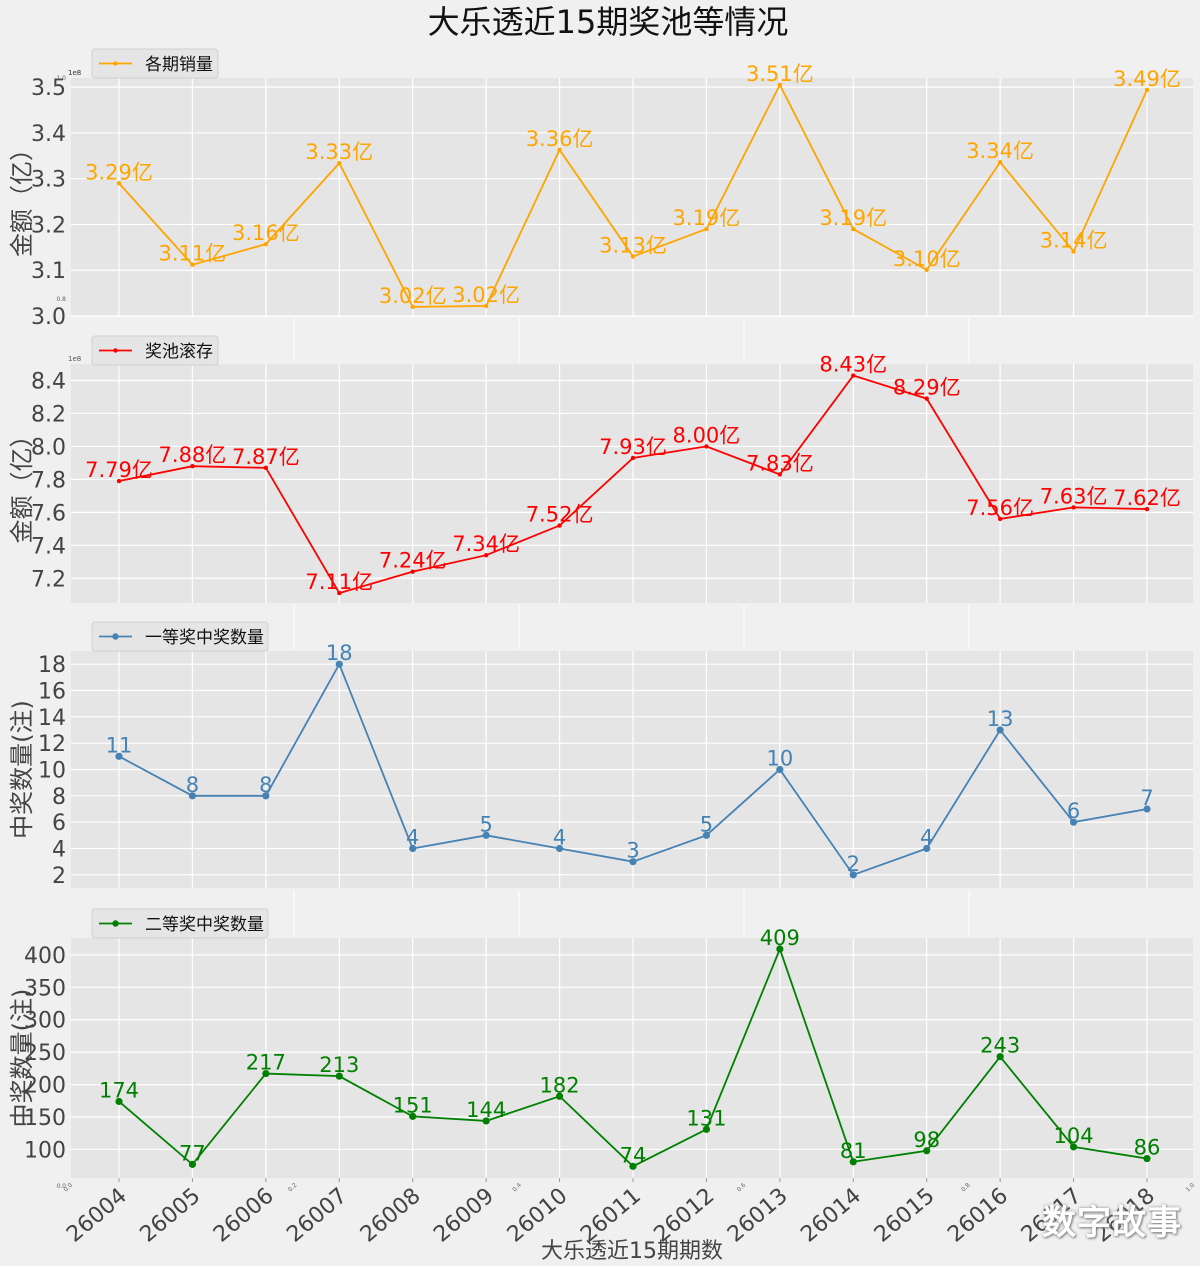  I want to click on legend-sales: 各期销量, so click(155, 63).